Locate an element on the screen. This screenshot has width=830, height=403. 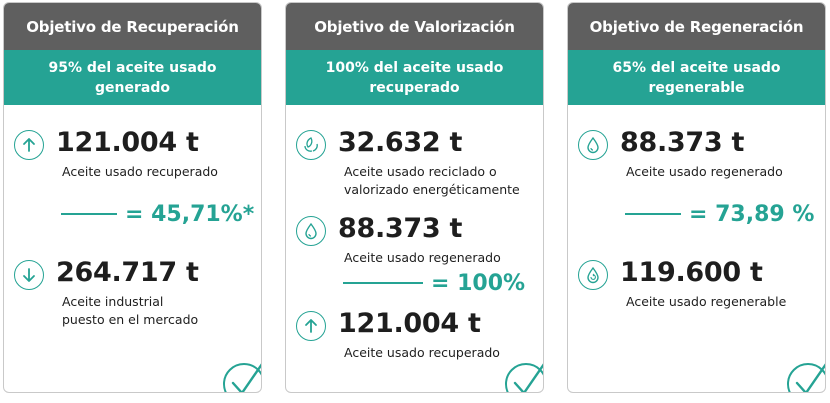
result-equation: = 100% is located at coordinates (434, 283).